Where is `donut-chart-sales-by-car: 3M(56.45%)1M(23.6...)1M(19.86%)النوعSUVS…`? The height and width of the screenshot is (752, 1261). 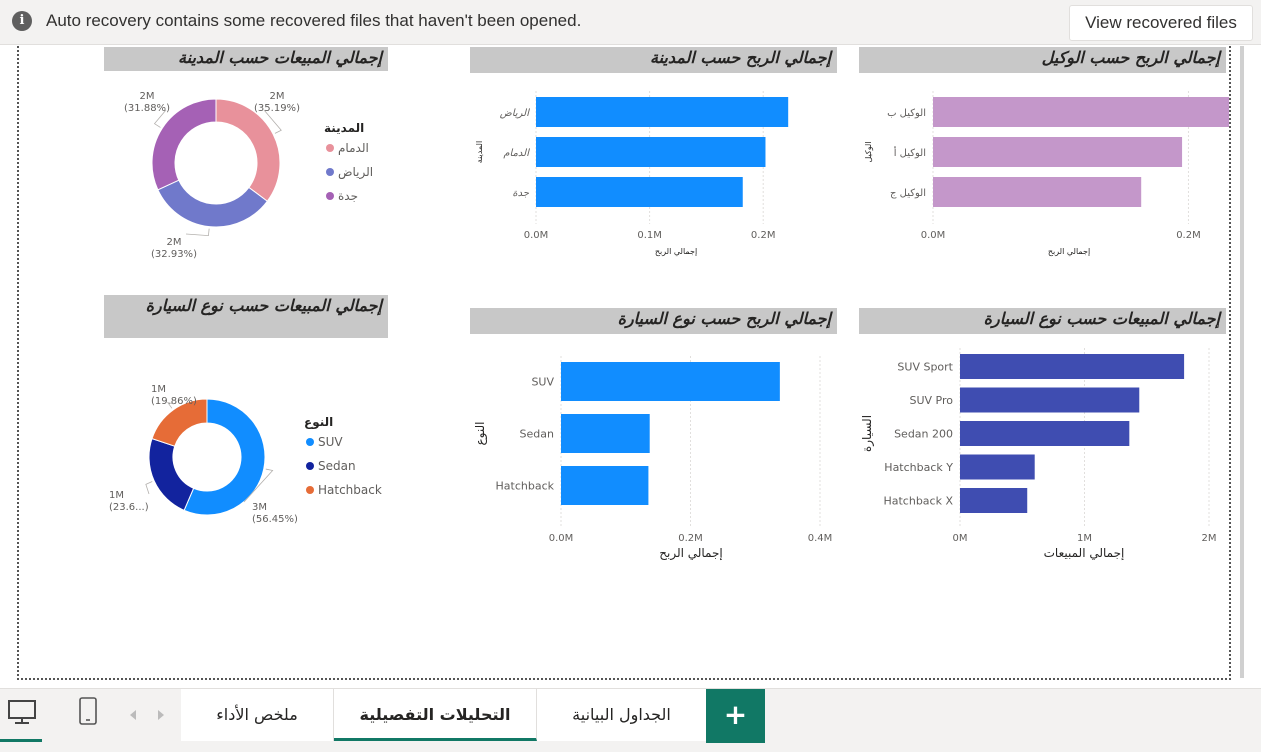
donut-chart-sales-by-car: 3M(56.45%)1M(23.6...)1M(19.86%)النوعSUVS… is located at coordinates (254, 456).